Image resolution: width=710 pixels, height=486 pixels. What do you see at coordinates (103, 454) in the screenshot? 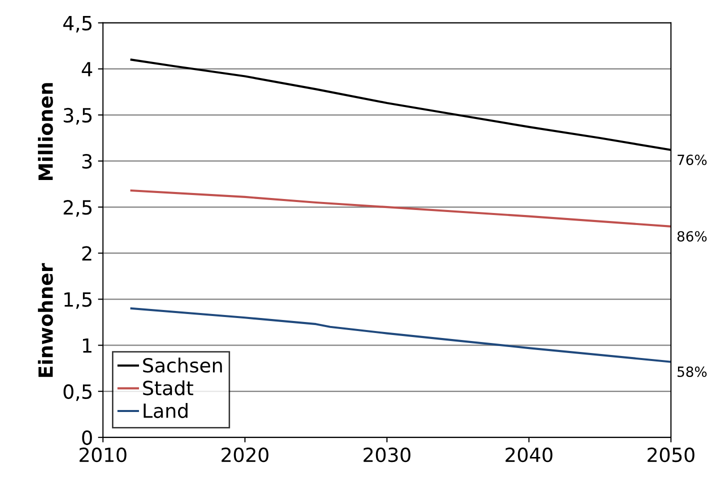
I see `x-tick-label: 2010` at bounding box center [103, 454].